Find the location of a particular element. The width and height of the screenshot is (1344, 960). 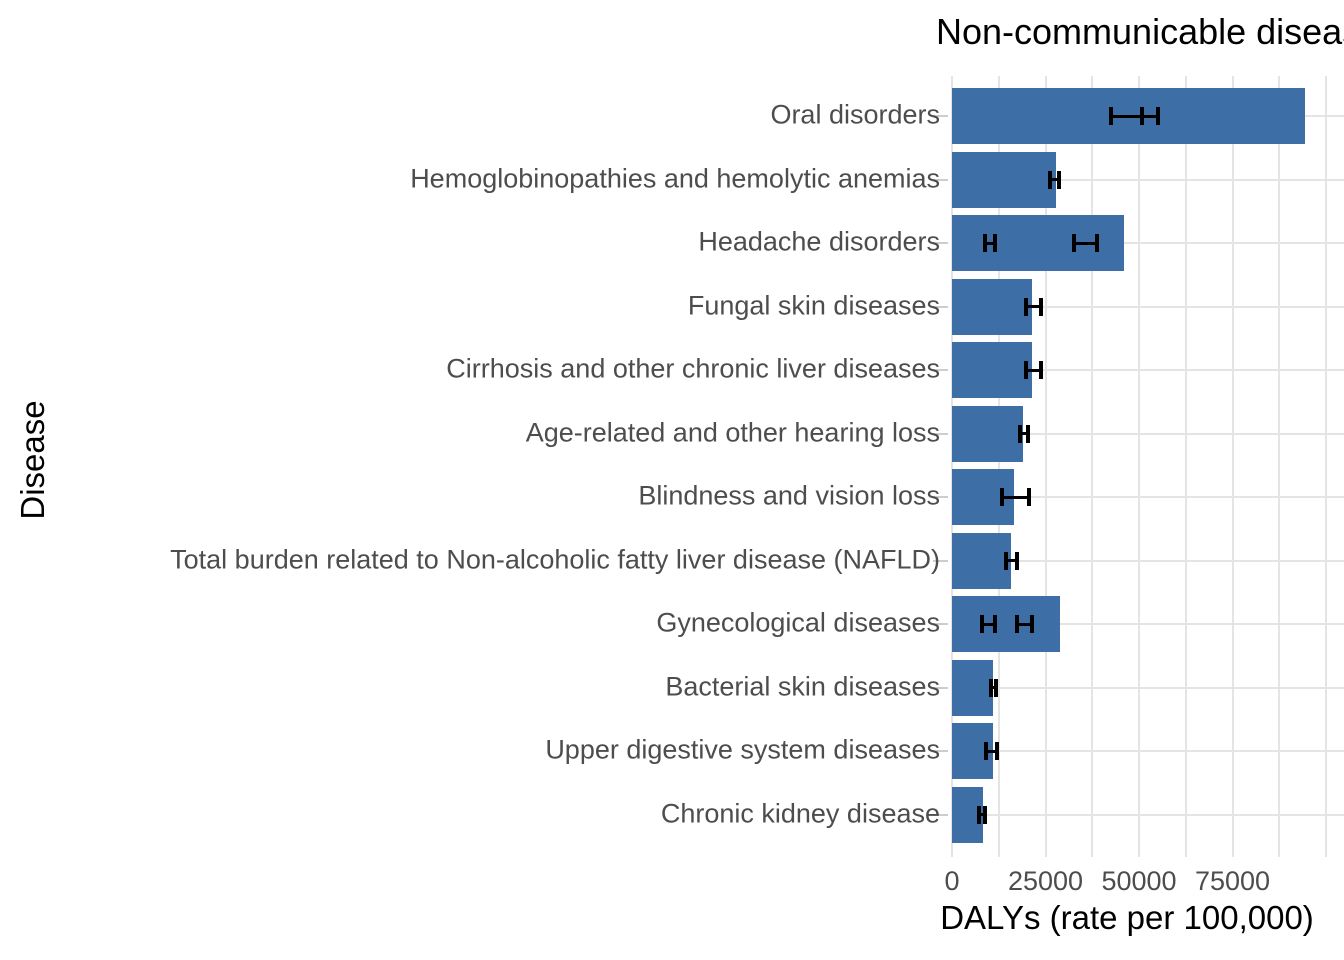

y-category-label: Bacterial skin diseases is located at coordinates (802, 685).